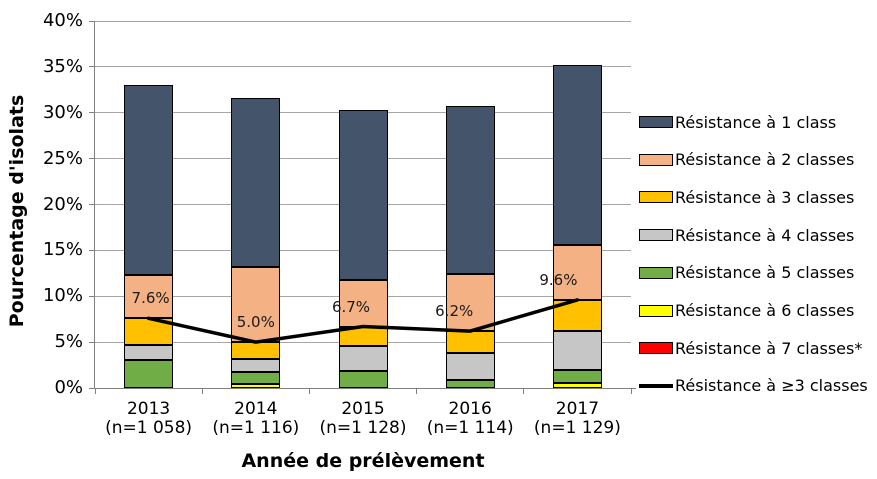 This screenshot has width=877, height=479. Describe the element at coordinates (68, 342) in the screenshot. I see `y-tick-label: 5%` at that location.